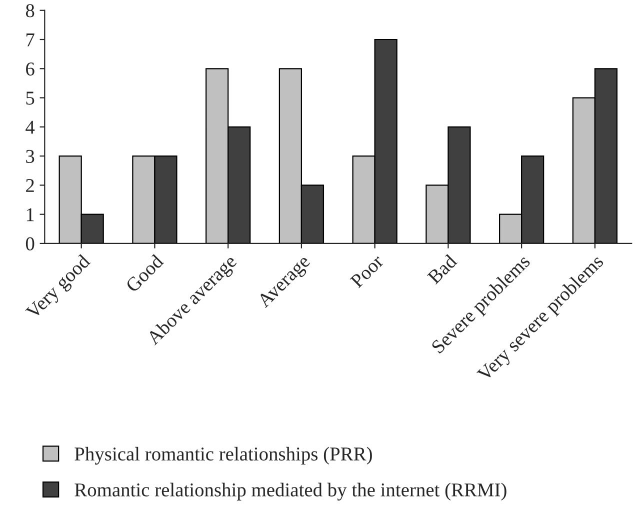 Image resolution: width=638 pixels, height=518 pixels. What do you see at coordinates (30, 98) in the screenshot?
I see `y-tick-label: 5` at bounding box center [30, 98].